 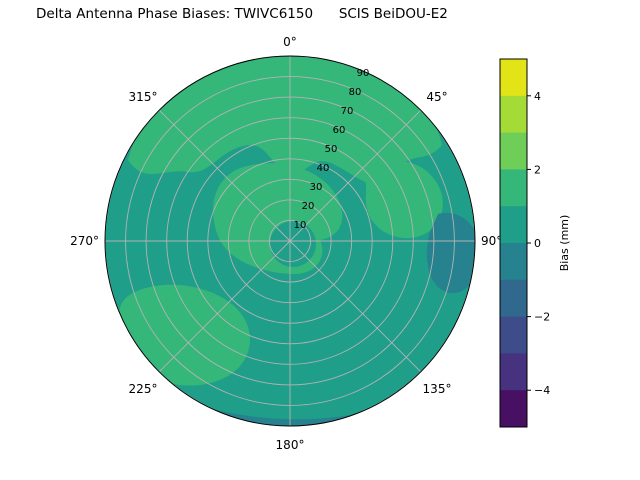 What do you see at coordinates (143, 389) in the screenshot?
I see `angular-tick-label: 225°` at bounding box center [143, 389].